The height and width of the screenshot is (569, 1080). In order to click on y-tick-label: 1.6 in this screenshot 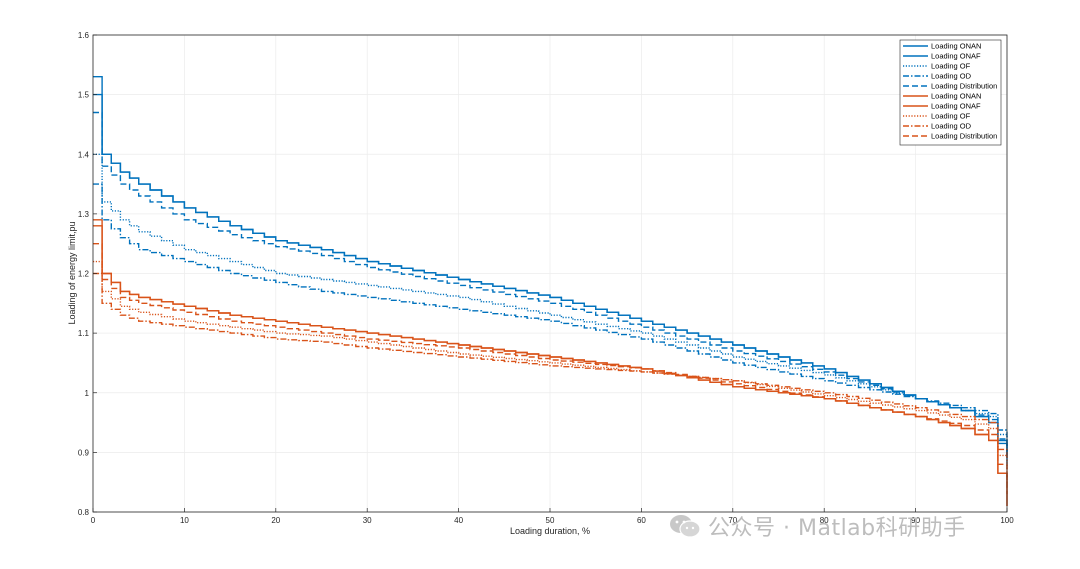, I will do `click(84, 35)`.